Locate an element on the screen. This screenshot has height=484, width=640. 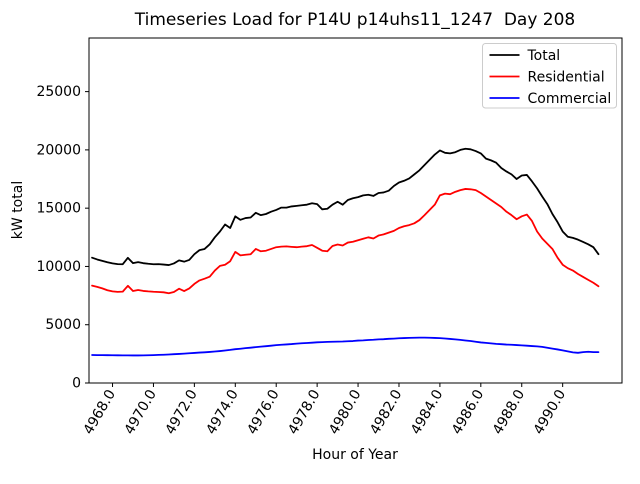
x-axis-label: Hour of Year is located at coordinates (355, 455).